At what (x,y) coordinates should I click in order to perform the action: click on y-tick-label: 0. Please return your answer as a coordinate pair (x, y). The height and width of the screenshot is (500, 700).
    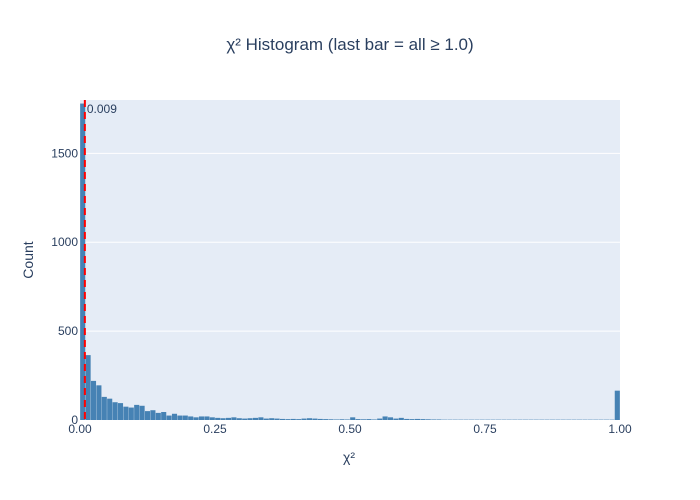
    Looking at the image, I should click on (74, 420).